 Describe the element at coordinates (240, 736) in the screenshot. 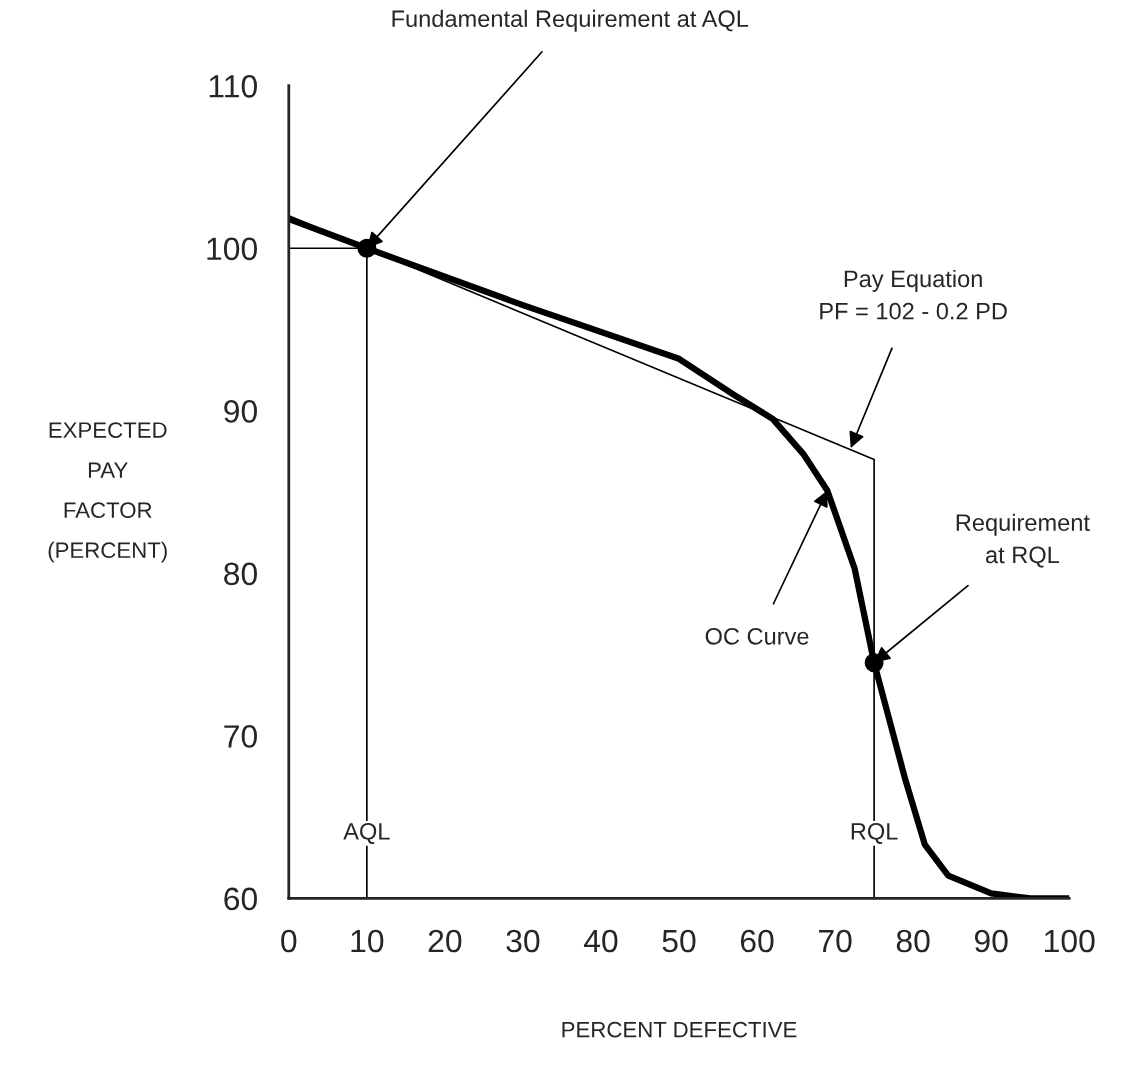

I see `y-tick-label: 70` at that location.